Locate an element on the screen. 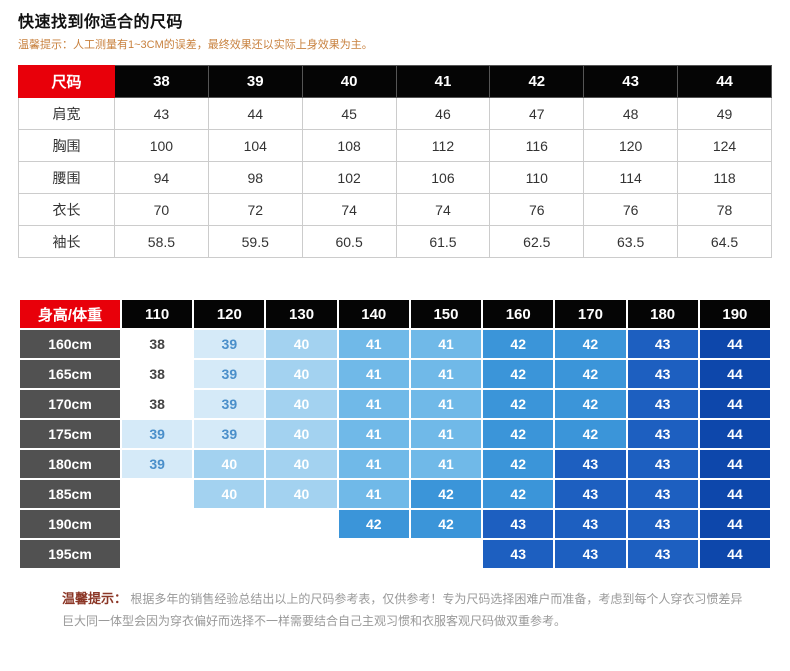 Image resolution: width=790 pixels, height=671 pixels. fit-matrix-row: 175cm 39 39 40 41 41 42 42 43 44 is located at coordinates (395, 434).